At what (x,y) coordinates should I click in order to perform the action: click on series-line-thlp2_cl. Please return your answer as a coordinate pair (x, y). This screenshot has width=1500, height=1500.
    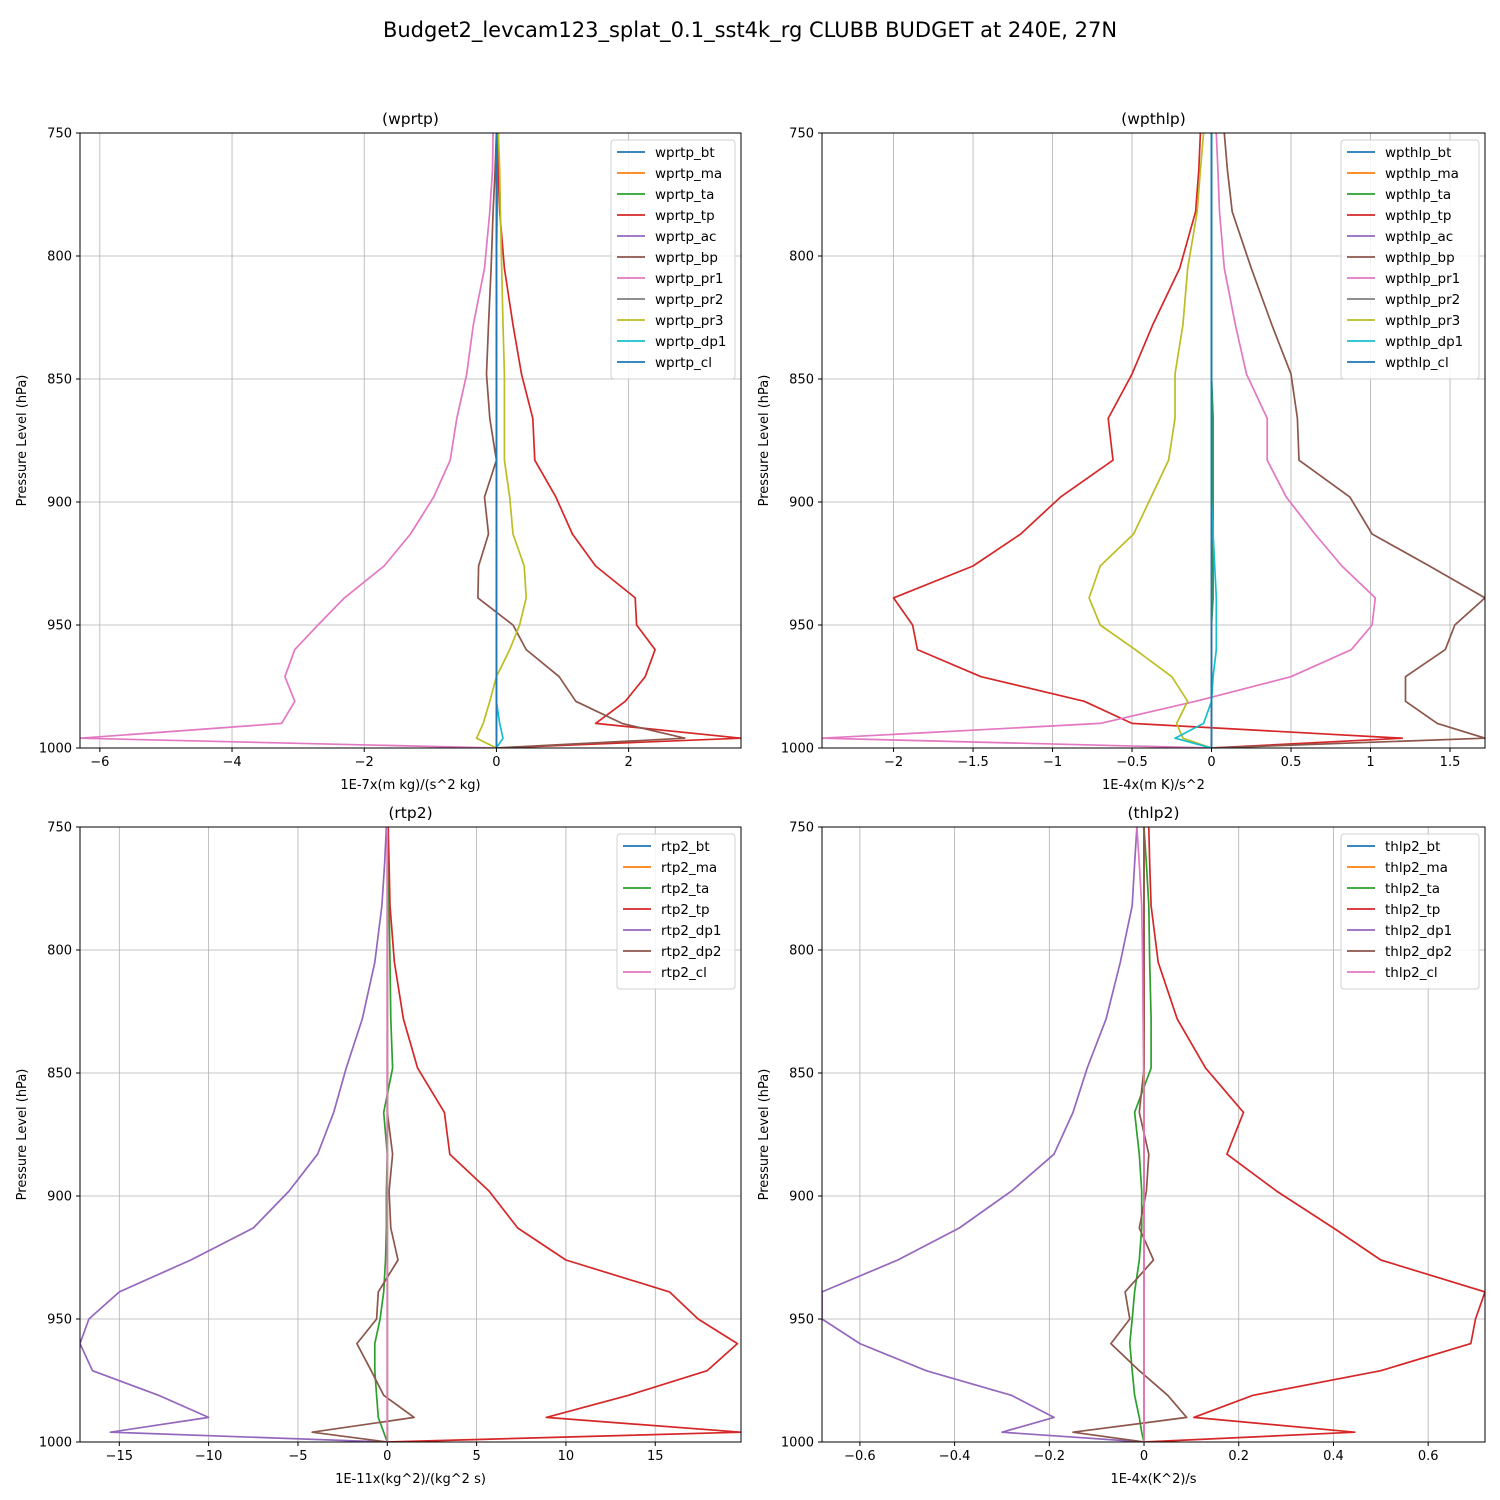
    Looking at the image, I should click on (1140, 1134).